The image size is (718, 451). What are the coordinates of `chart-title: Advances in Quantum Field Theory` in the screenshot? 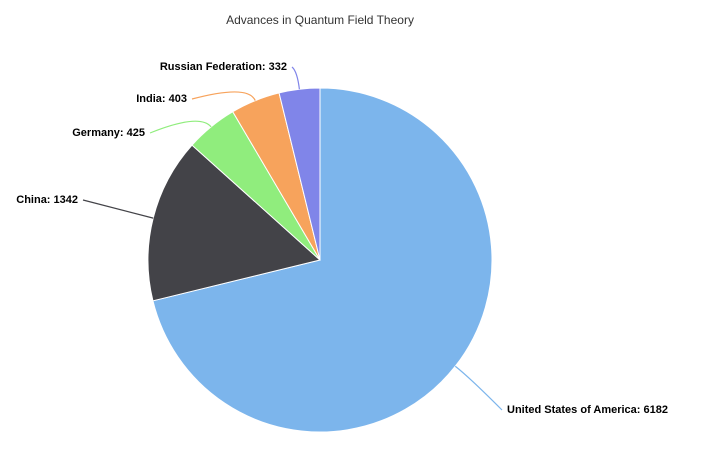 It's located at (320, 20).